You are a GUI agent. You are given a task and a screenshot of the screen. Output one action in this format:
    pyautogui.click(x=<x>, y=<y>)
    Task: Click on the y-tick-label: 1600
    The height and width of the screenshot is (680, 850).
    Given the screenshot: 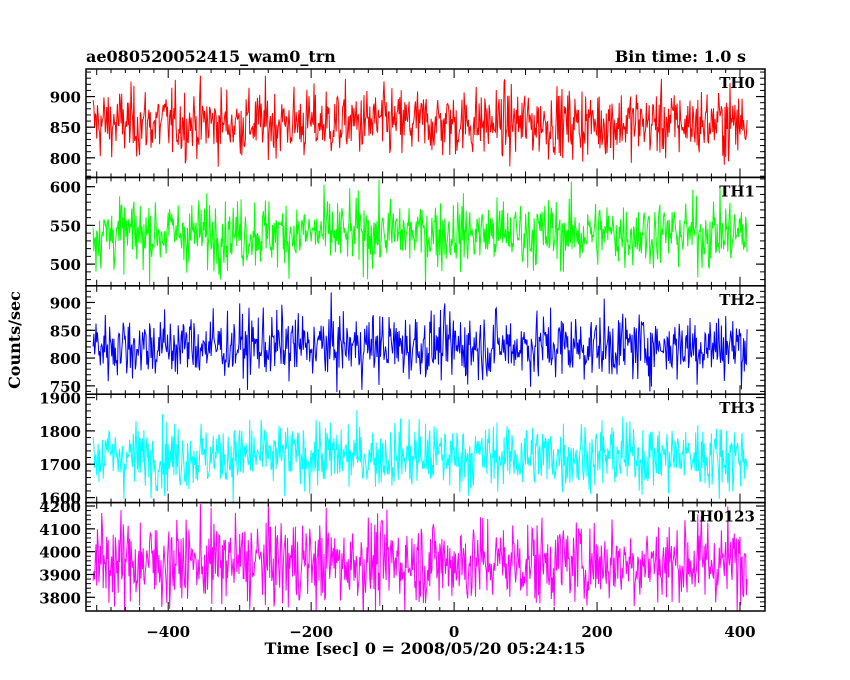 What is the action you would take?
    pyautogui.click(x=60, y=499)
    